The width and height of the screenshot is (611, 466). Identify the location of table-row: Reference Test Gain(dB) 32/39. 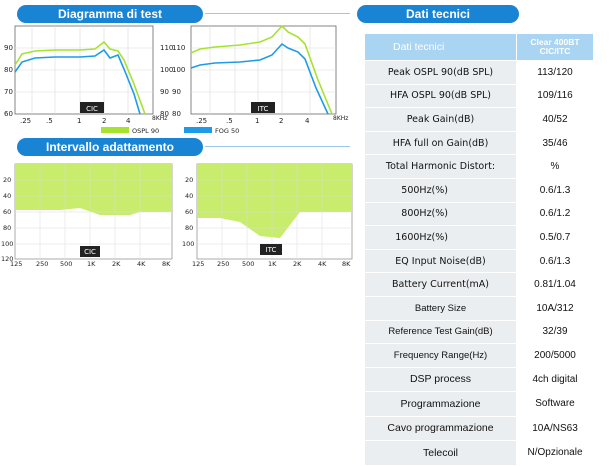
(479, 332).